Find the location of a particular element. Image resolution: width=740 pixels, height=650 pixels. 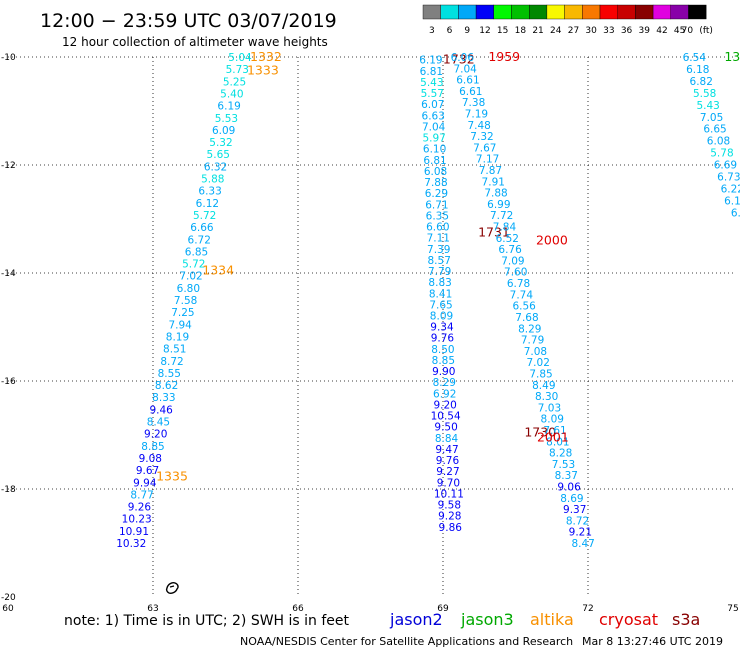

swh-label: 9.34 is located at coordinates (442, 328).